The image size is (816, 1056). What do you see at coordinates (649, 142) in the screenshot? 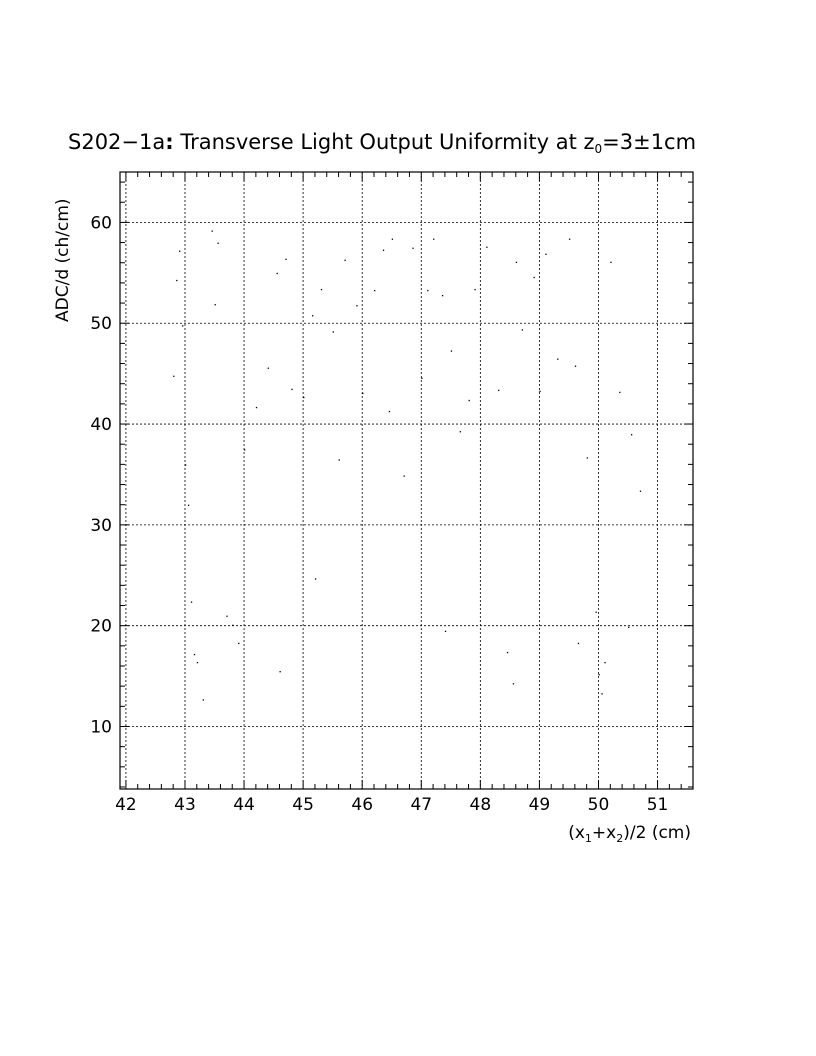
I see `chart-title-suffix: =3±1cm` at bounding box center [649, 142].